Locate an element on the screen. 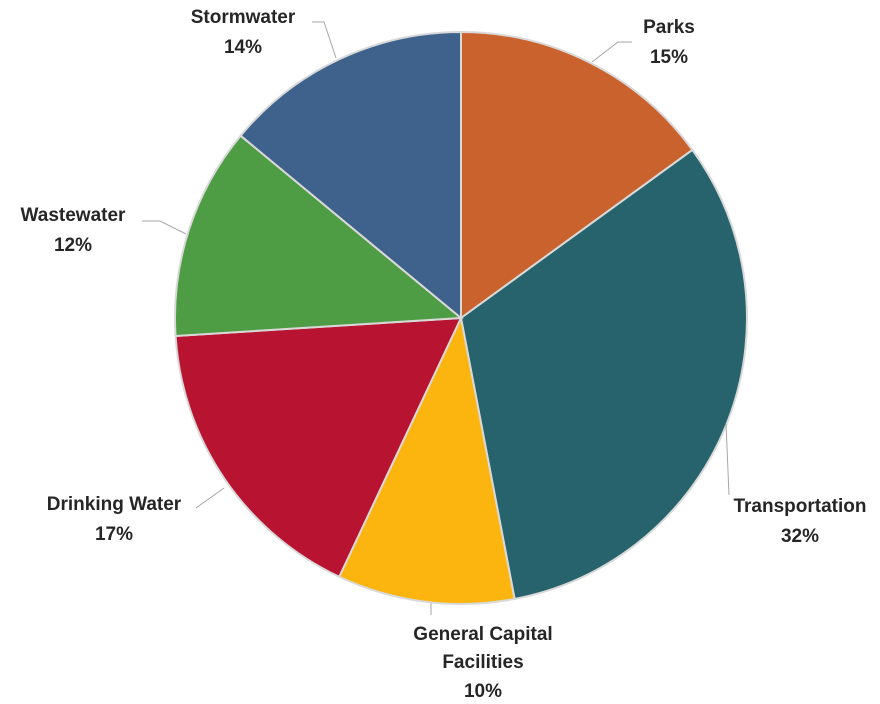 The height and width of the screenshot is (704, 880). leader-line-parks is located at coordinates (611, 52).